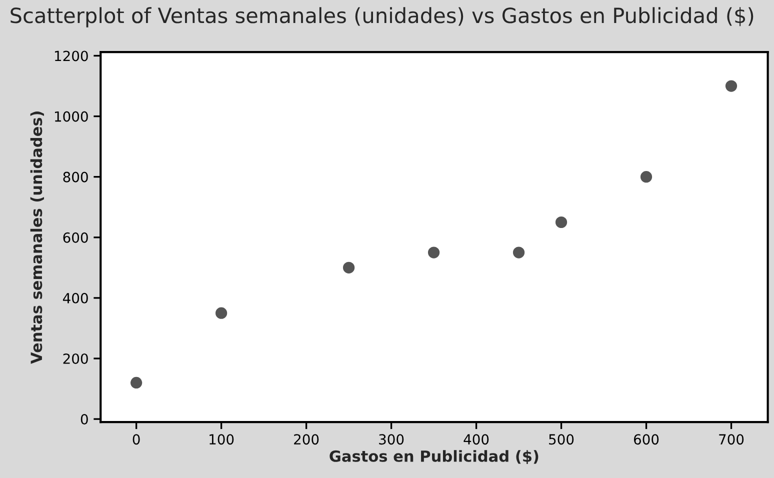  Describe the element at coordinates (75, 298) in the screenshot. I see `y-tick-label: 400` at that location.